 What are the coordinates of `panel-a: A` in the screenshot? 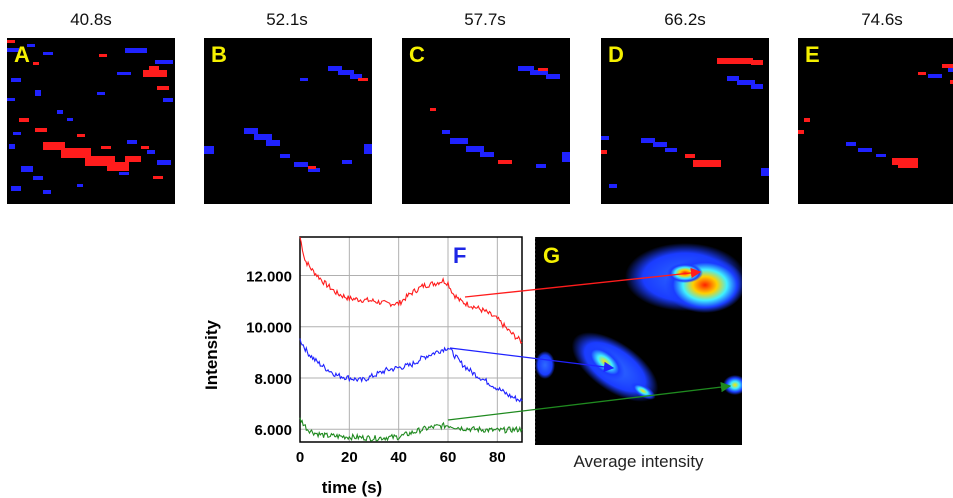 It's located at (91, 121).